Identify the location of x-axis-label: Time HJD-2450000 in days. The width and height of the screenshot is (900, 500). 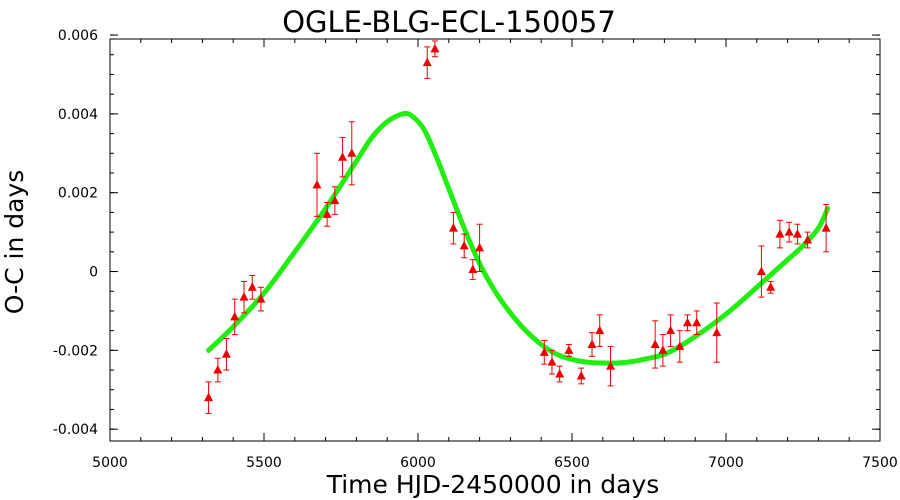
(493, 484).